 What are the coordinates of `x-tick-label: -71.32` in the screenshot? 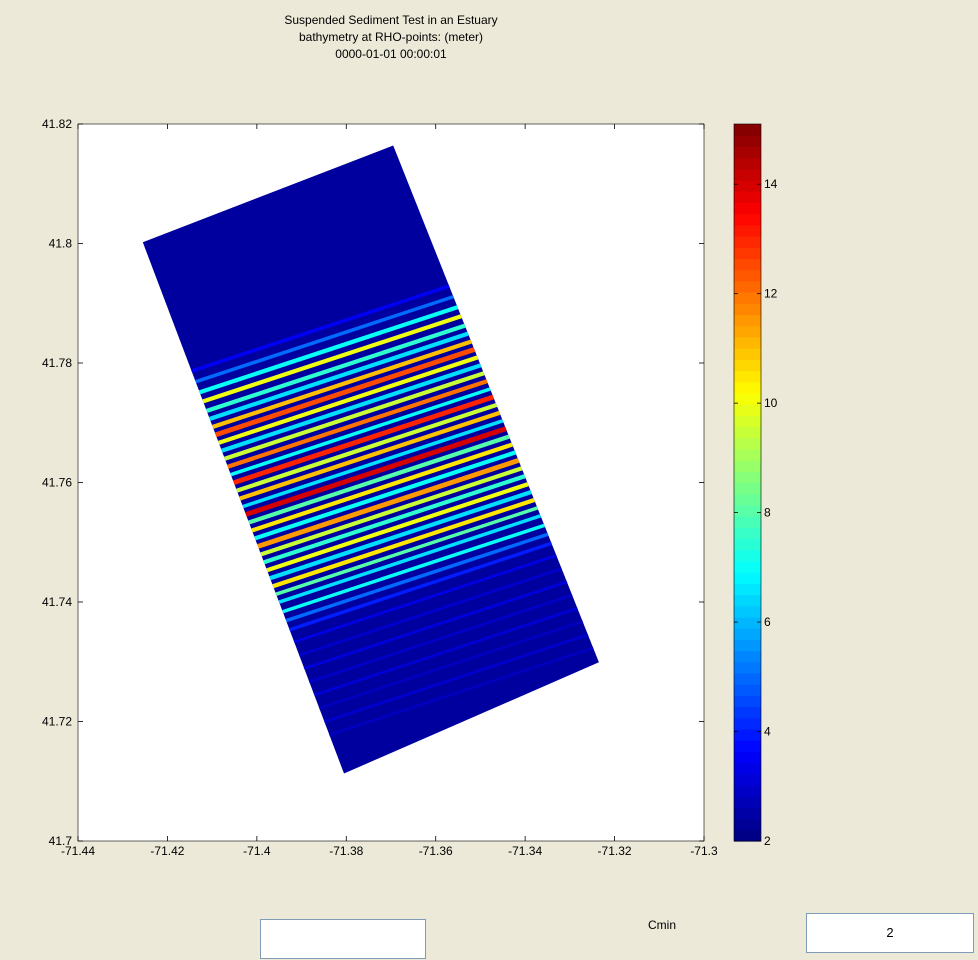 It's located at (615, 851).